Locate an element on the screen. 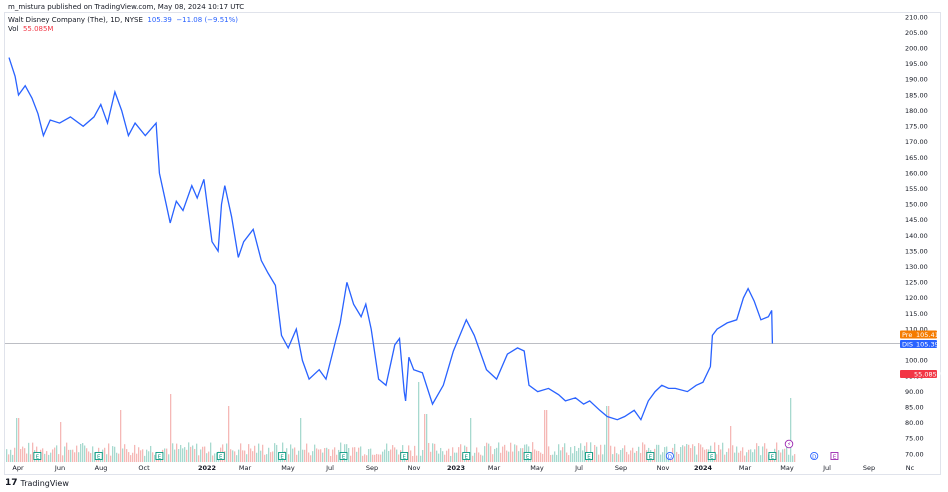 The height and width of the screenshot is (492, 948). premarket-badge-value: 105.41 is located at coordinates (927, 335).